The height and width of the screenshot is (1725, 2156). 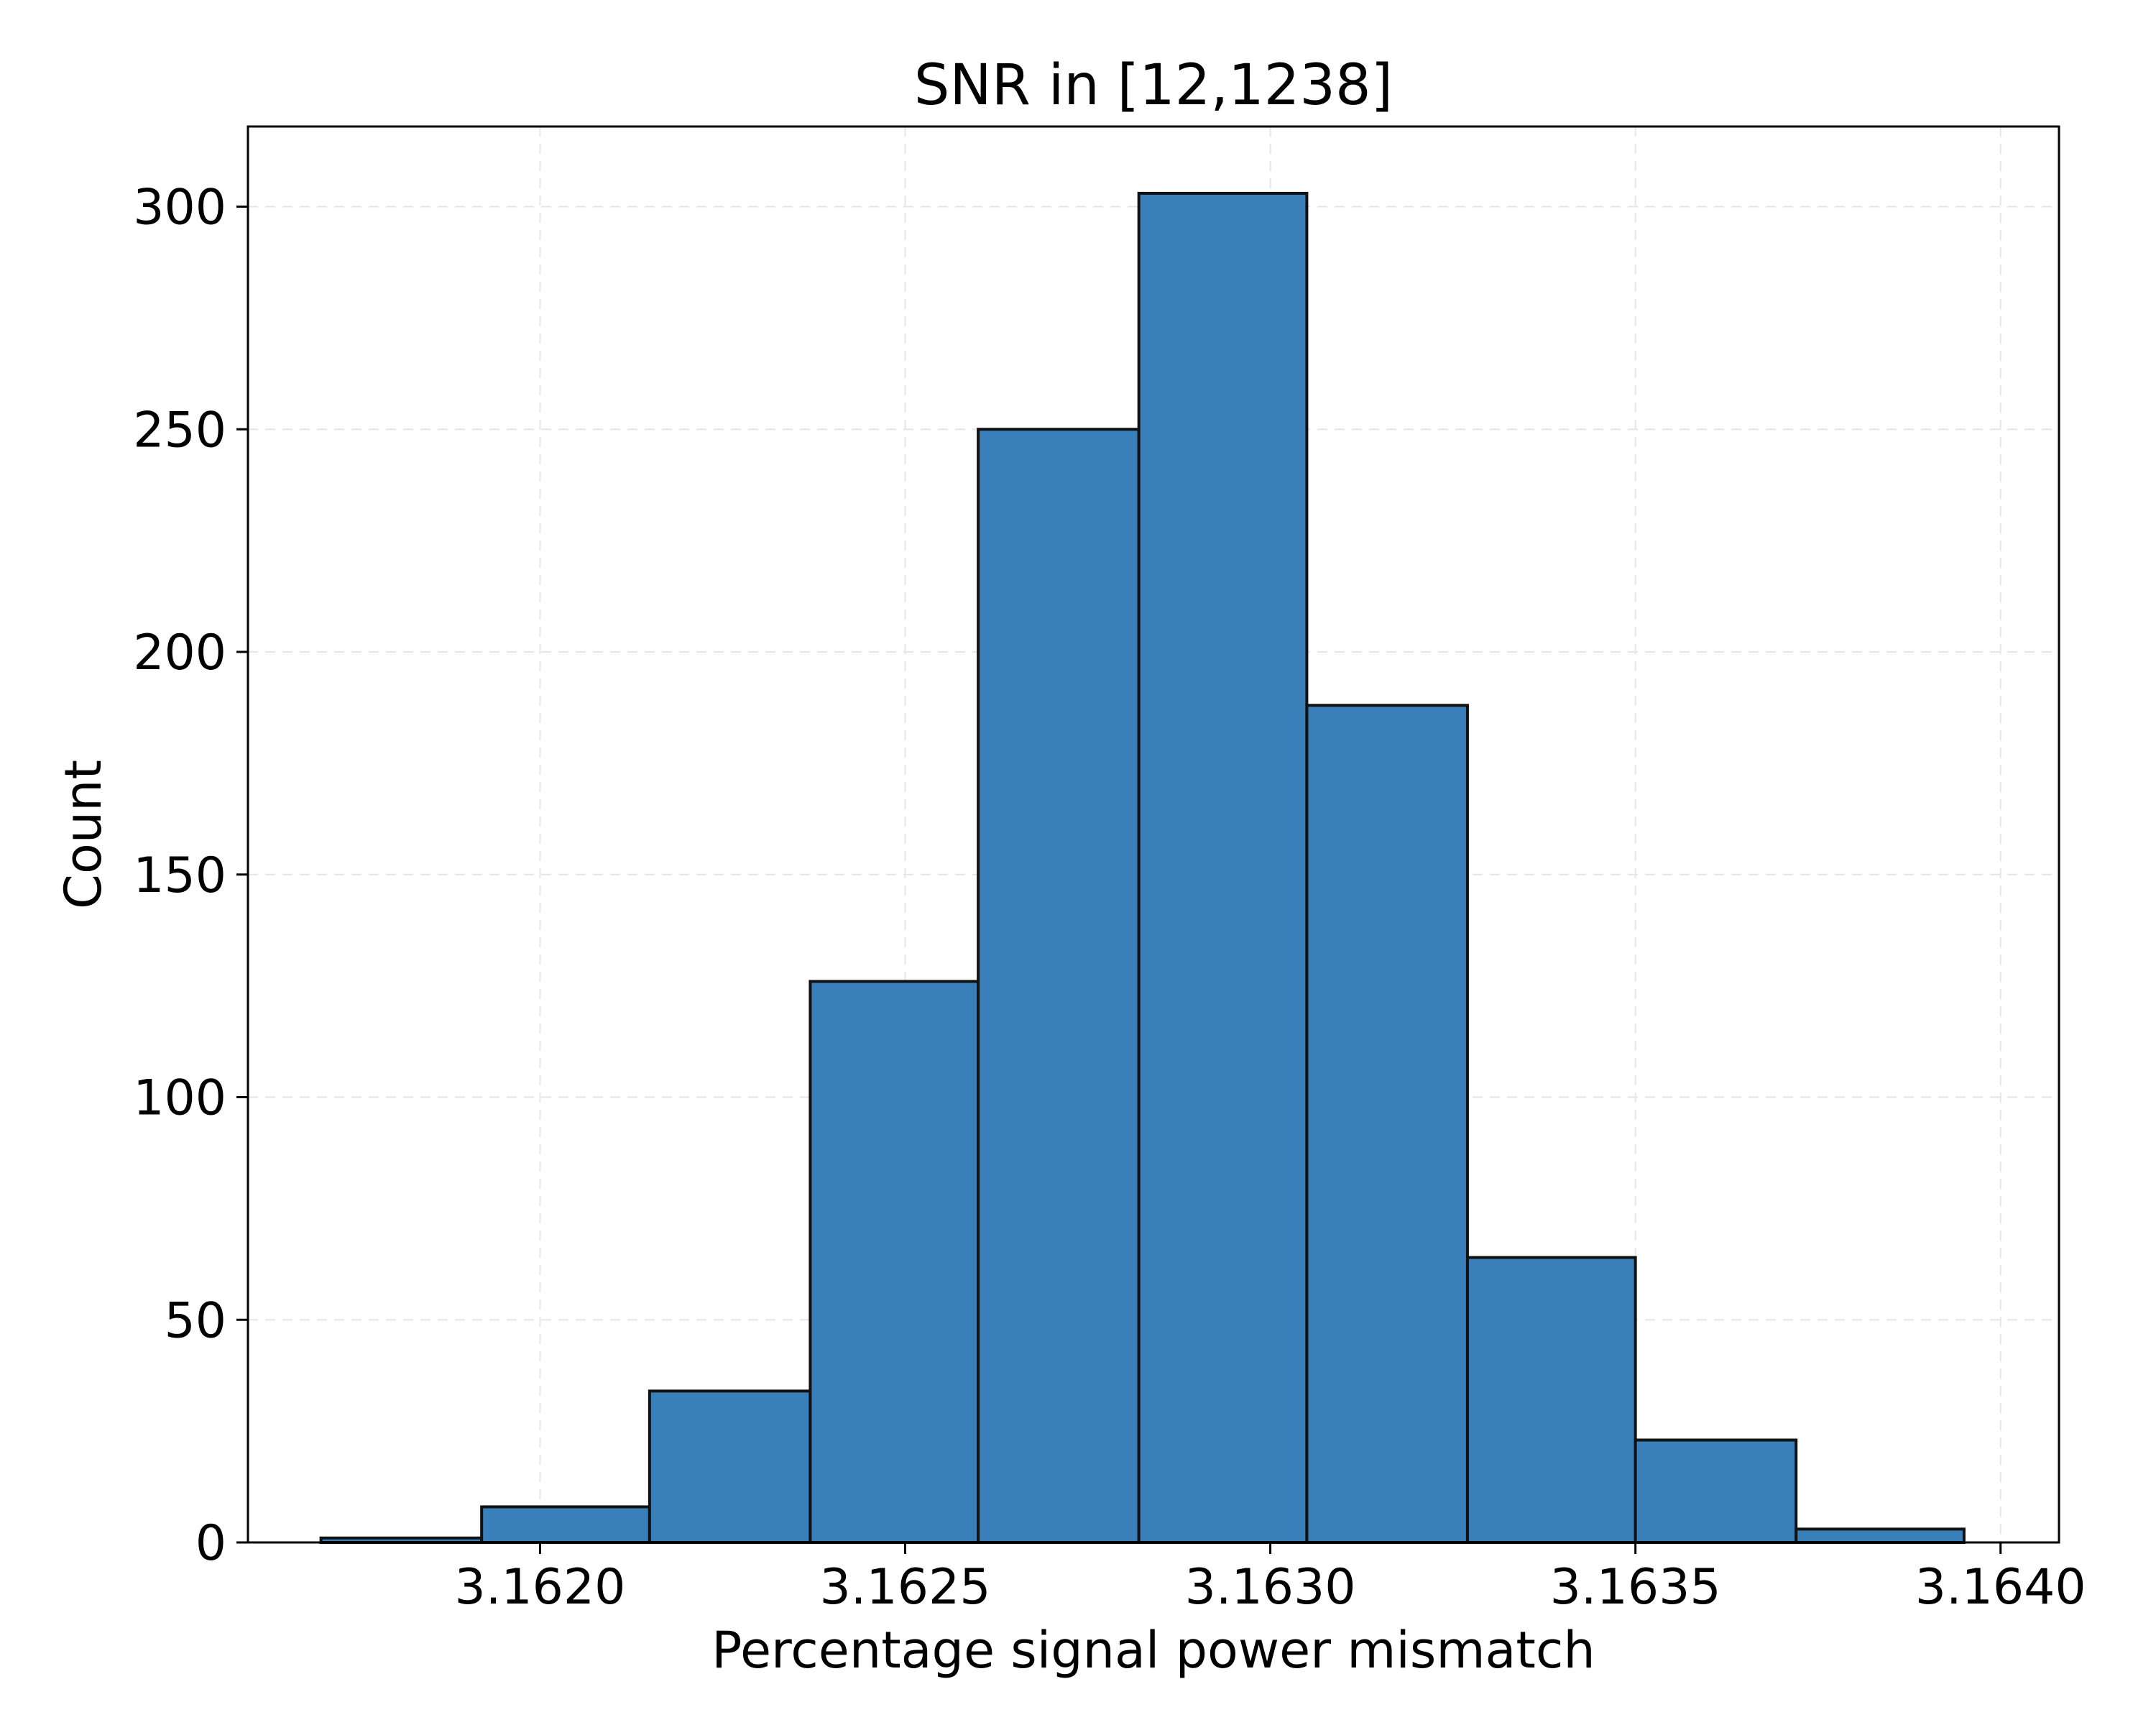 I want to click on chart-title: SNR in [12,1238], so click(x=1153, y=85).